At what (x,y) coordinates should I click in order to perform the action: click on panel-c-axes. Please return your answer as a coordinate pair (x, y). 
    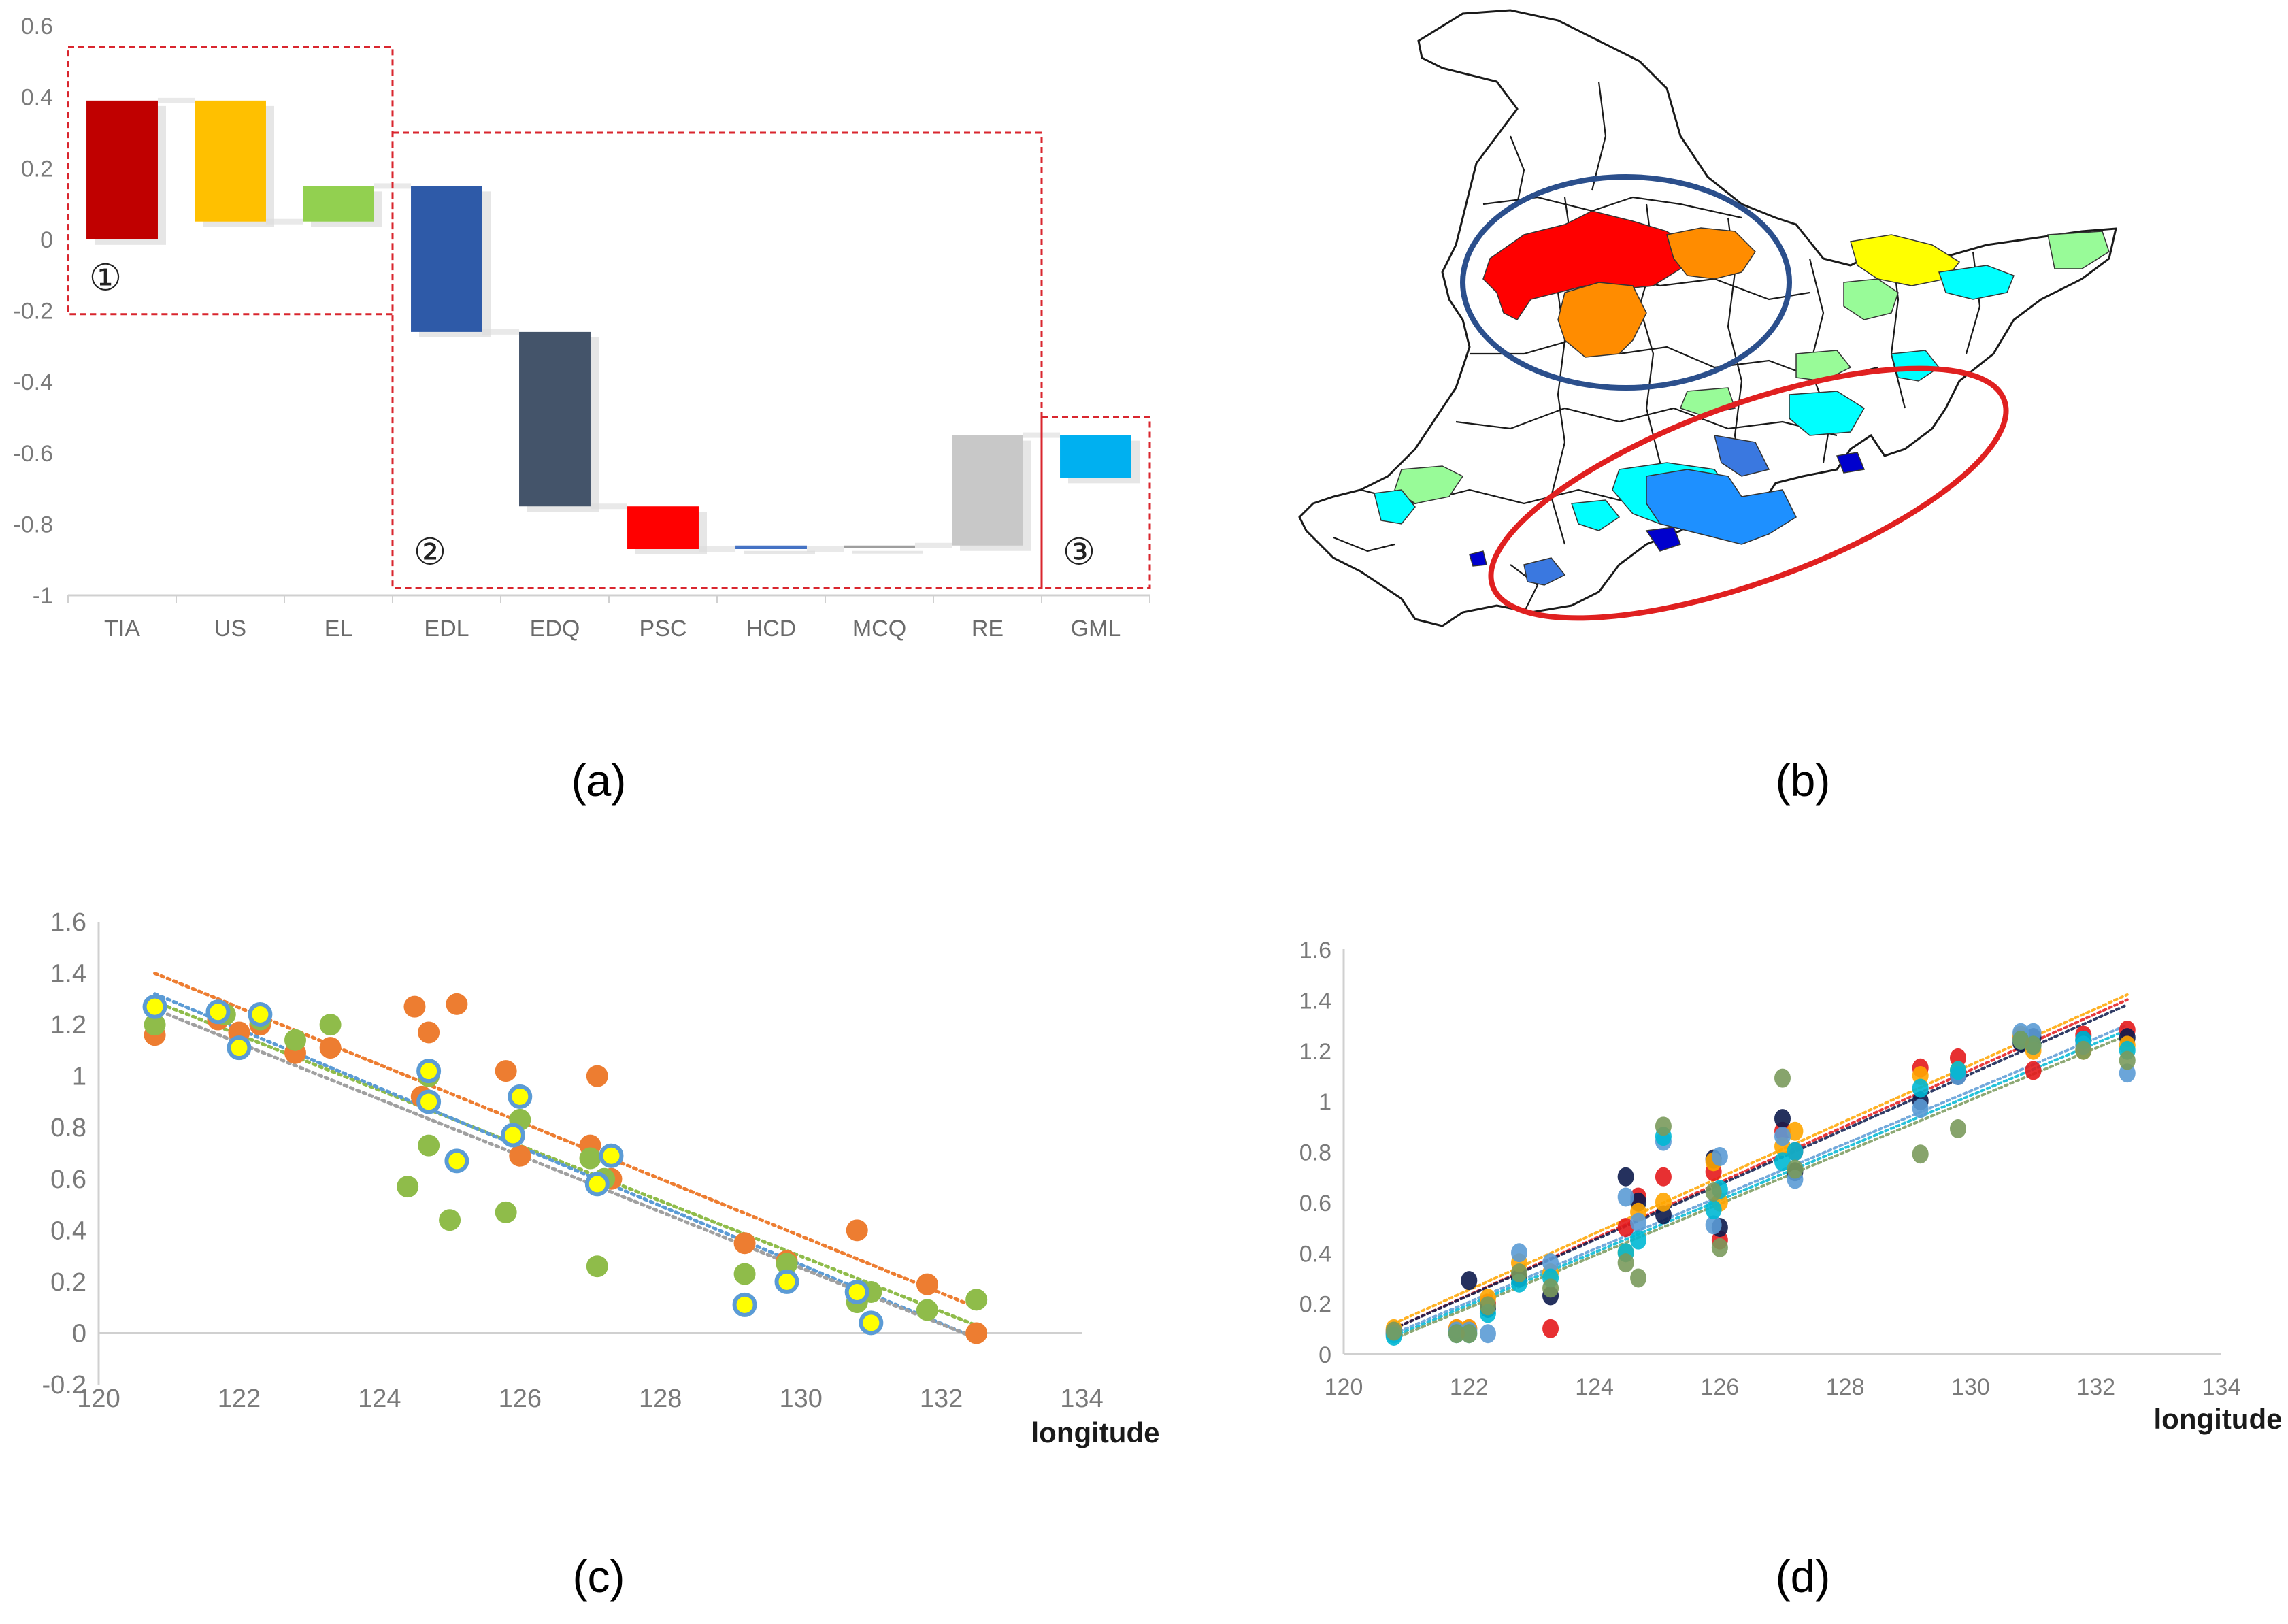
    Looking at the image, I should click on (589, 1153).